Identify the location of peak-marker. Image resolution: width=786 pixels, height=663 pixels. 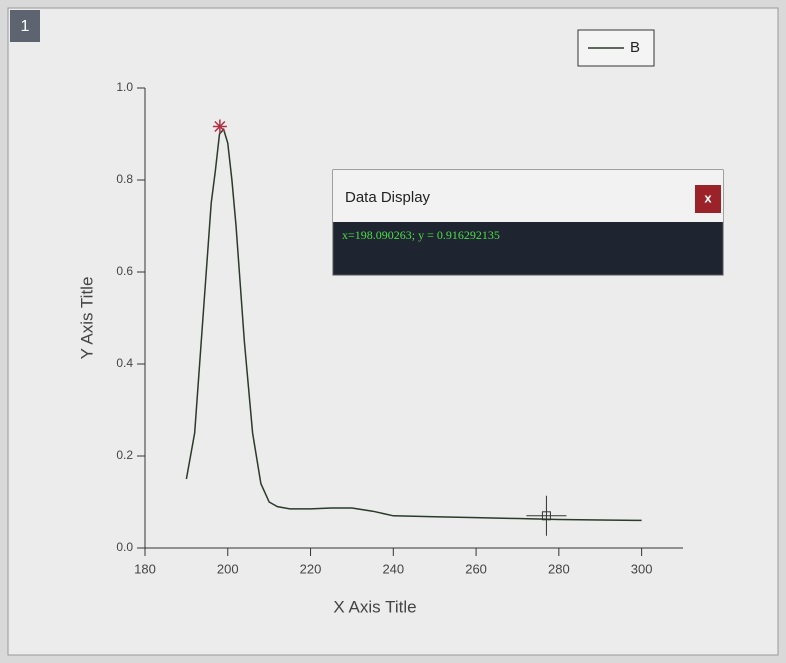
(219, 126).